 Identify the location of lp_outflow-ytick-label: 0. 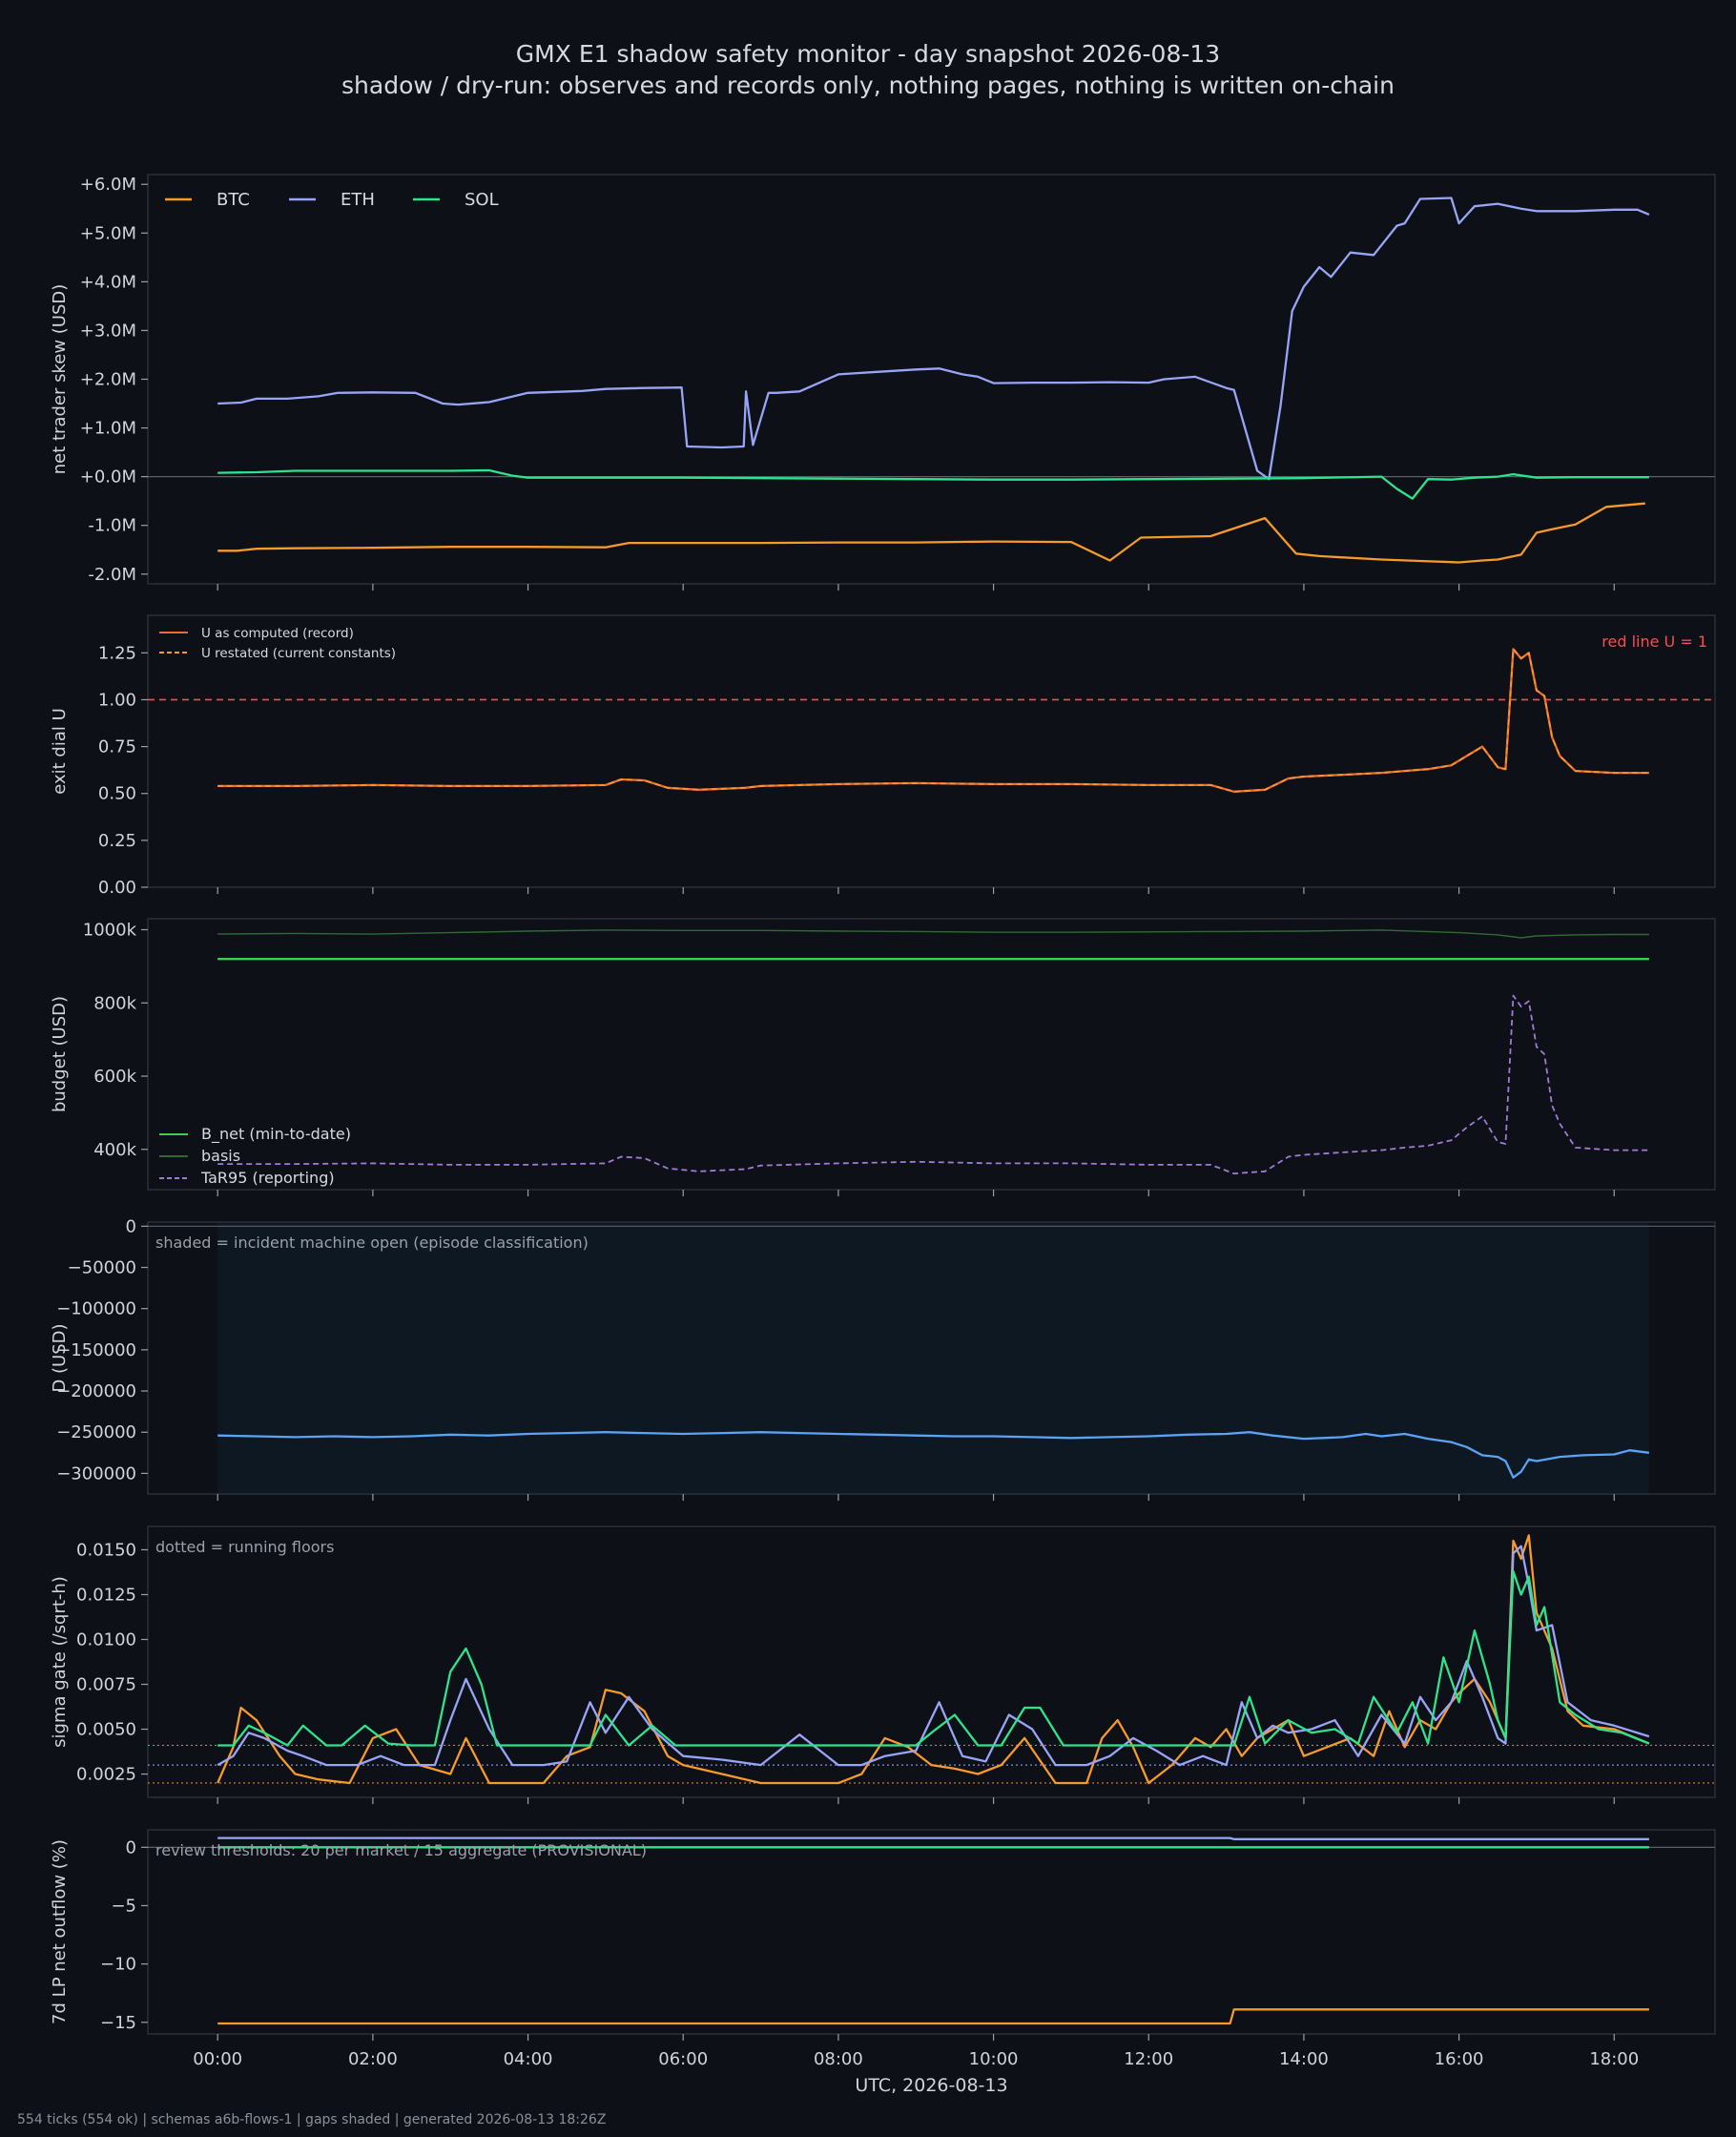
(131, 1847).